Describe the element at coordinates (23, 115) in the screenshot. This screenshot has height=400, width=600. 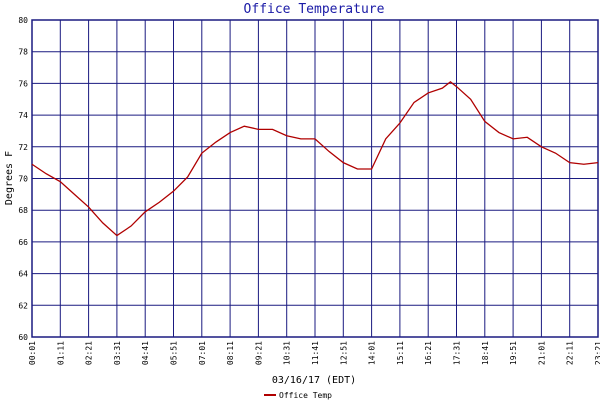
I see `y-tick-label: 74` at that location.